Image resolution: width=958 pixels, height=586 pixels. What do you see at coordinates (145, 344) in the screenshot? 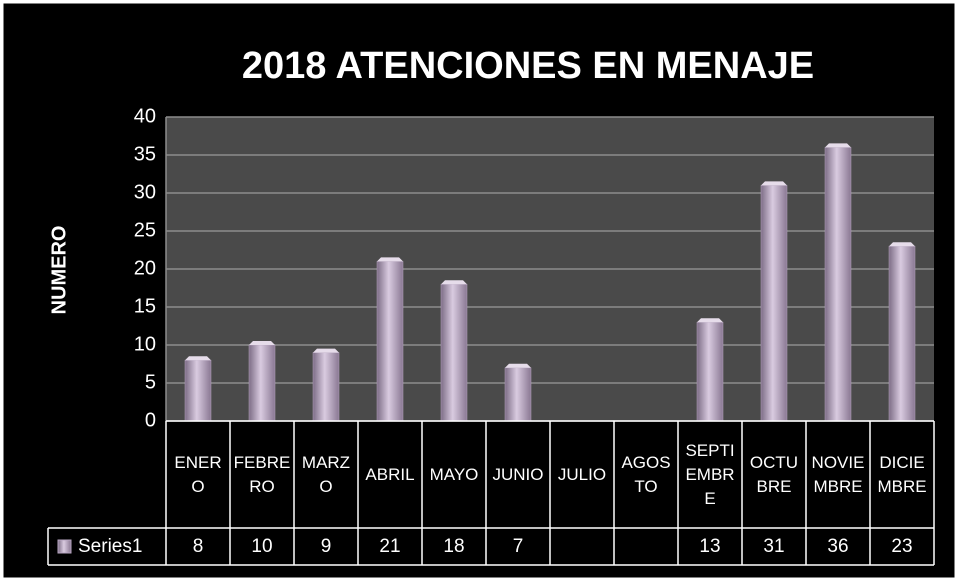
I see `y-tick-label: 10` at bounding box center [145, 344].